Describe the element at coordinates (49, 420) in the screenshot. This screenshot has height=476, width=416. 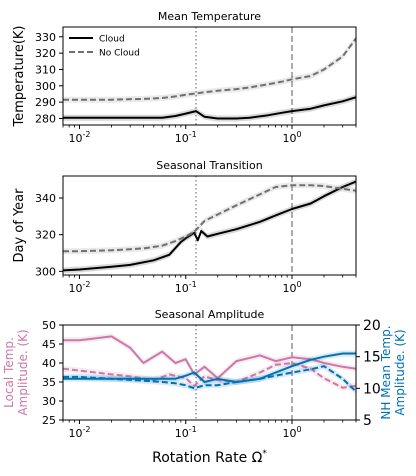
I see `y-tick-label: 25` at that location.